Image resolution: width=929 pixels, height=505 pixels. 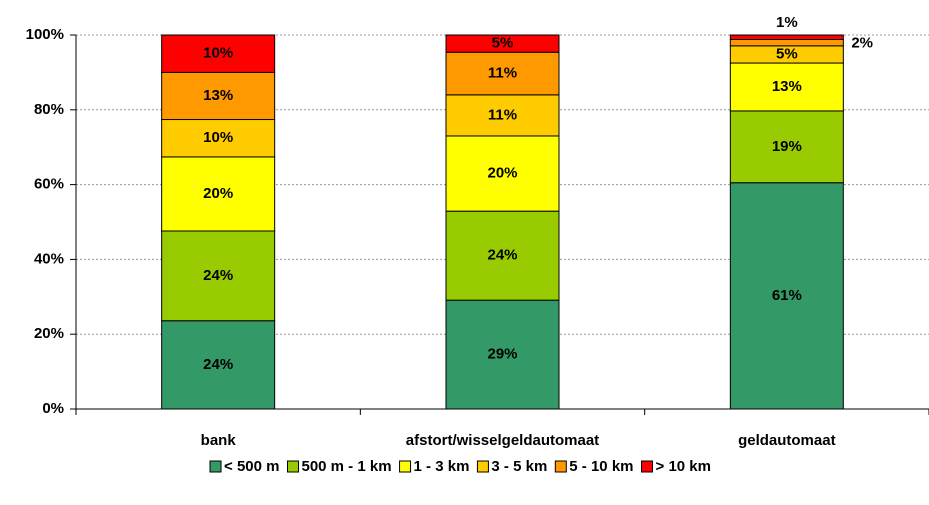 I want to click on data-label: 29%, so click(x=502, y=354).